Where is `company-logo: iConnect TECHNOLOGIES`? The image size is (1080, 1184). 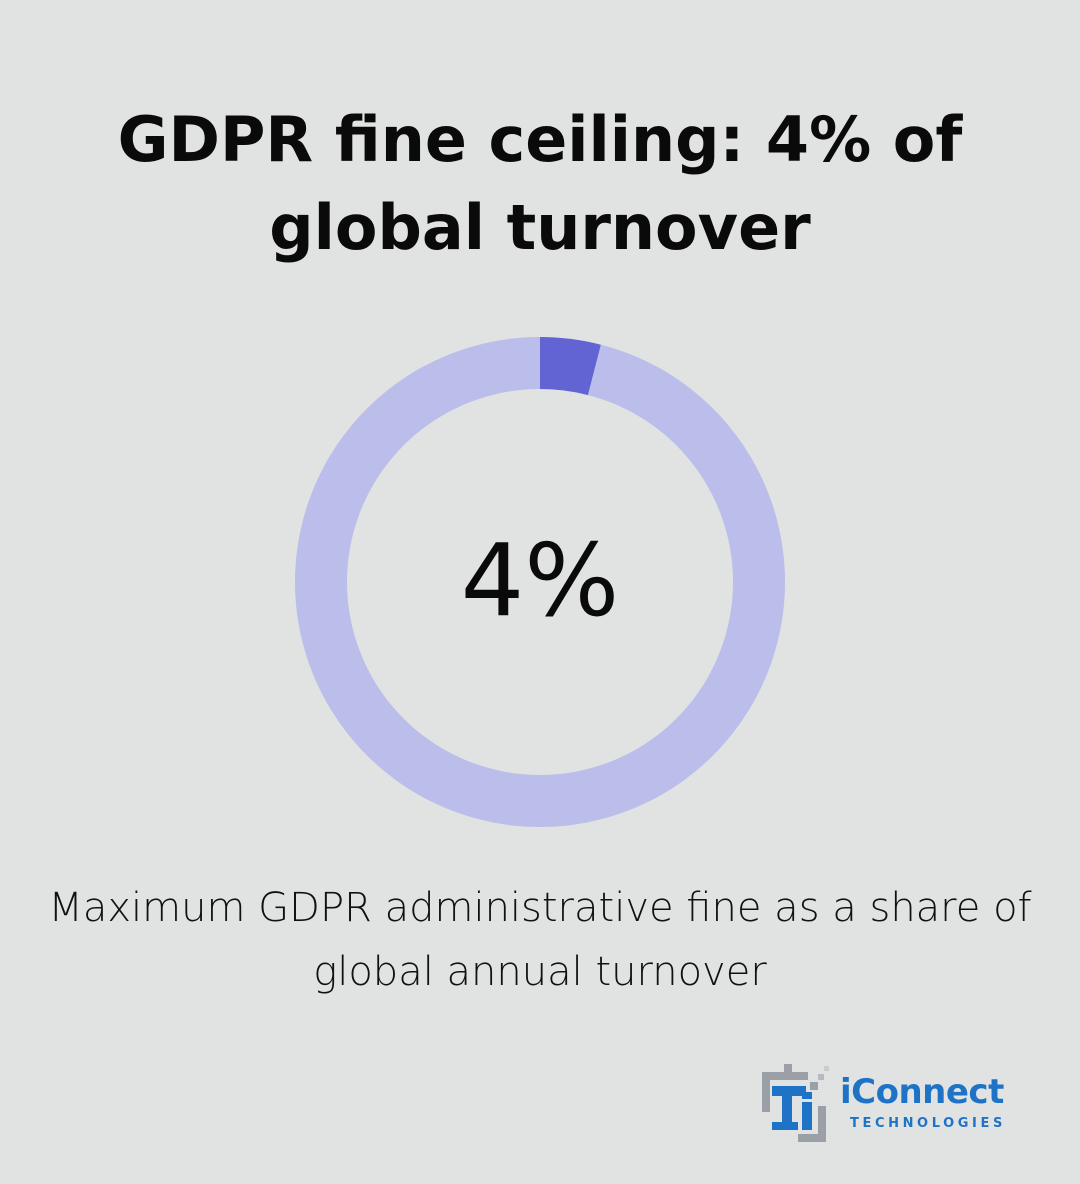 company-logo: iConnect TECHNOLOGIES is located at coordinates (903, 1105).